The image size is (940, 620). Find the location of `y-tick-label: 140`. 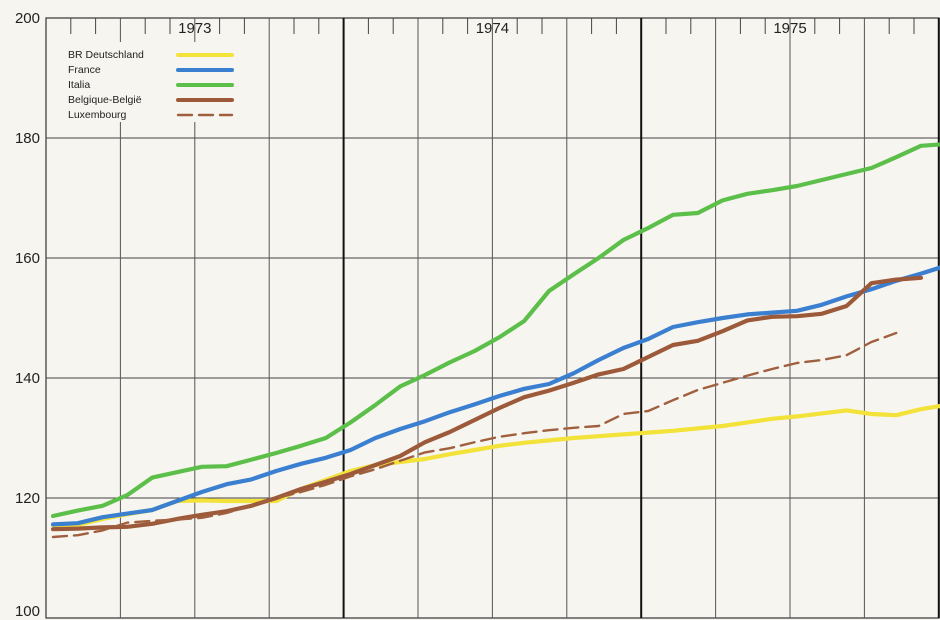

y-tick-label: 140 is located at coordinates (27, 378).